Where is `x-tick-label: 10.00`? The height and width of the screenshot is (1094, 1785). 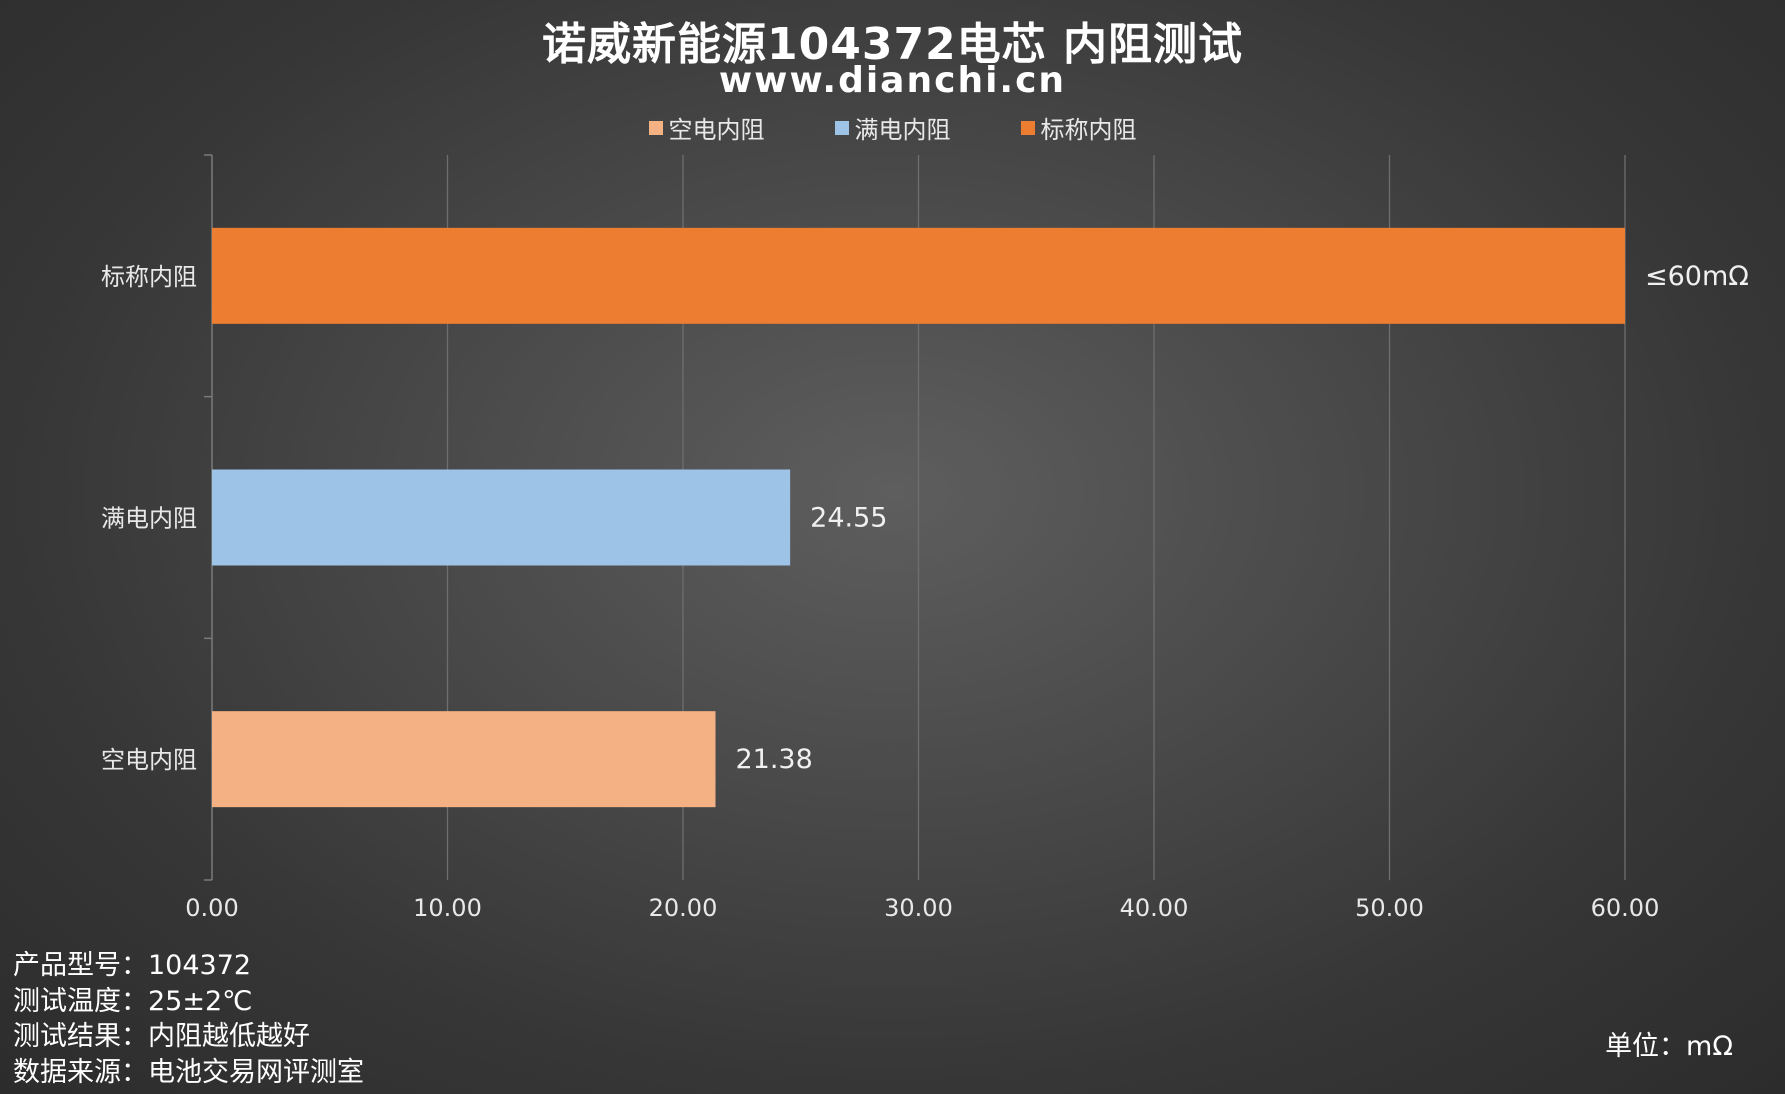
x-tick-label: 10.00 is located at coordinates (447, 908).